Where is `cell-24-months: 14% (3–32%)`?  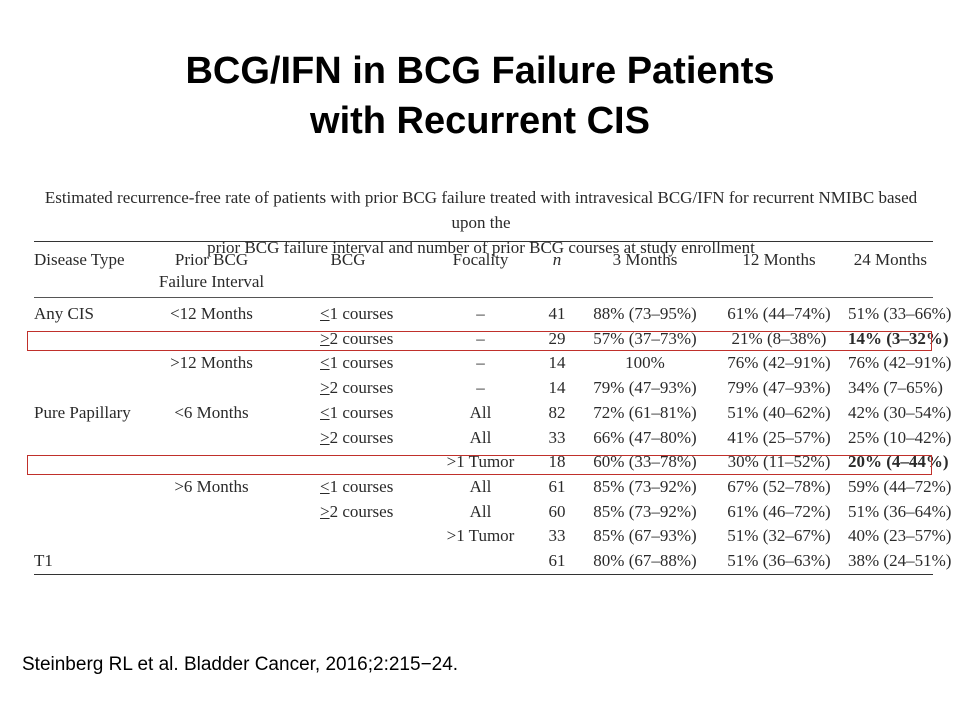
cell-24-months: 14% (3–32%) is located at coordinates (898, 338).